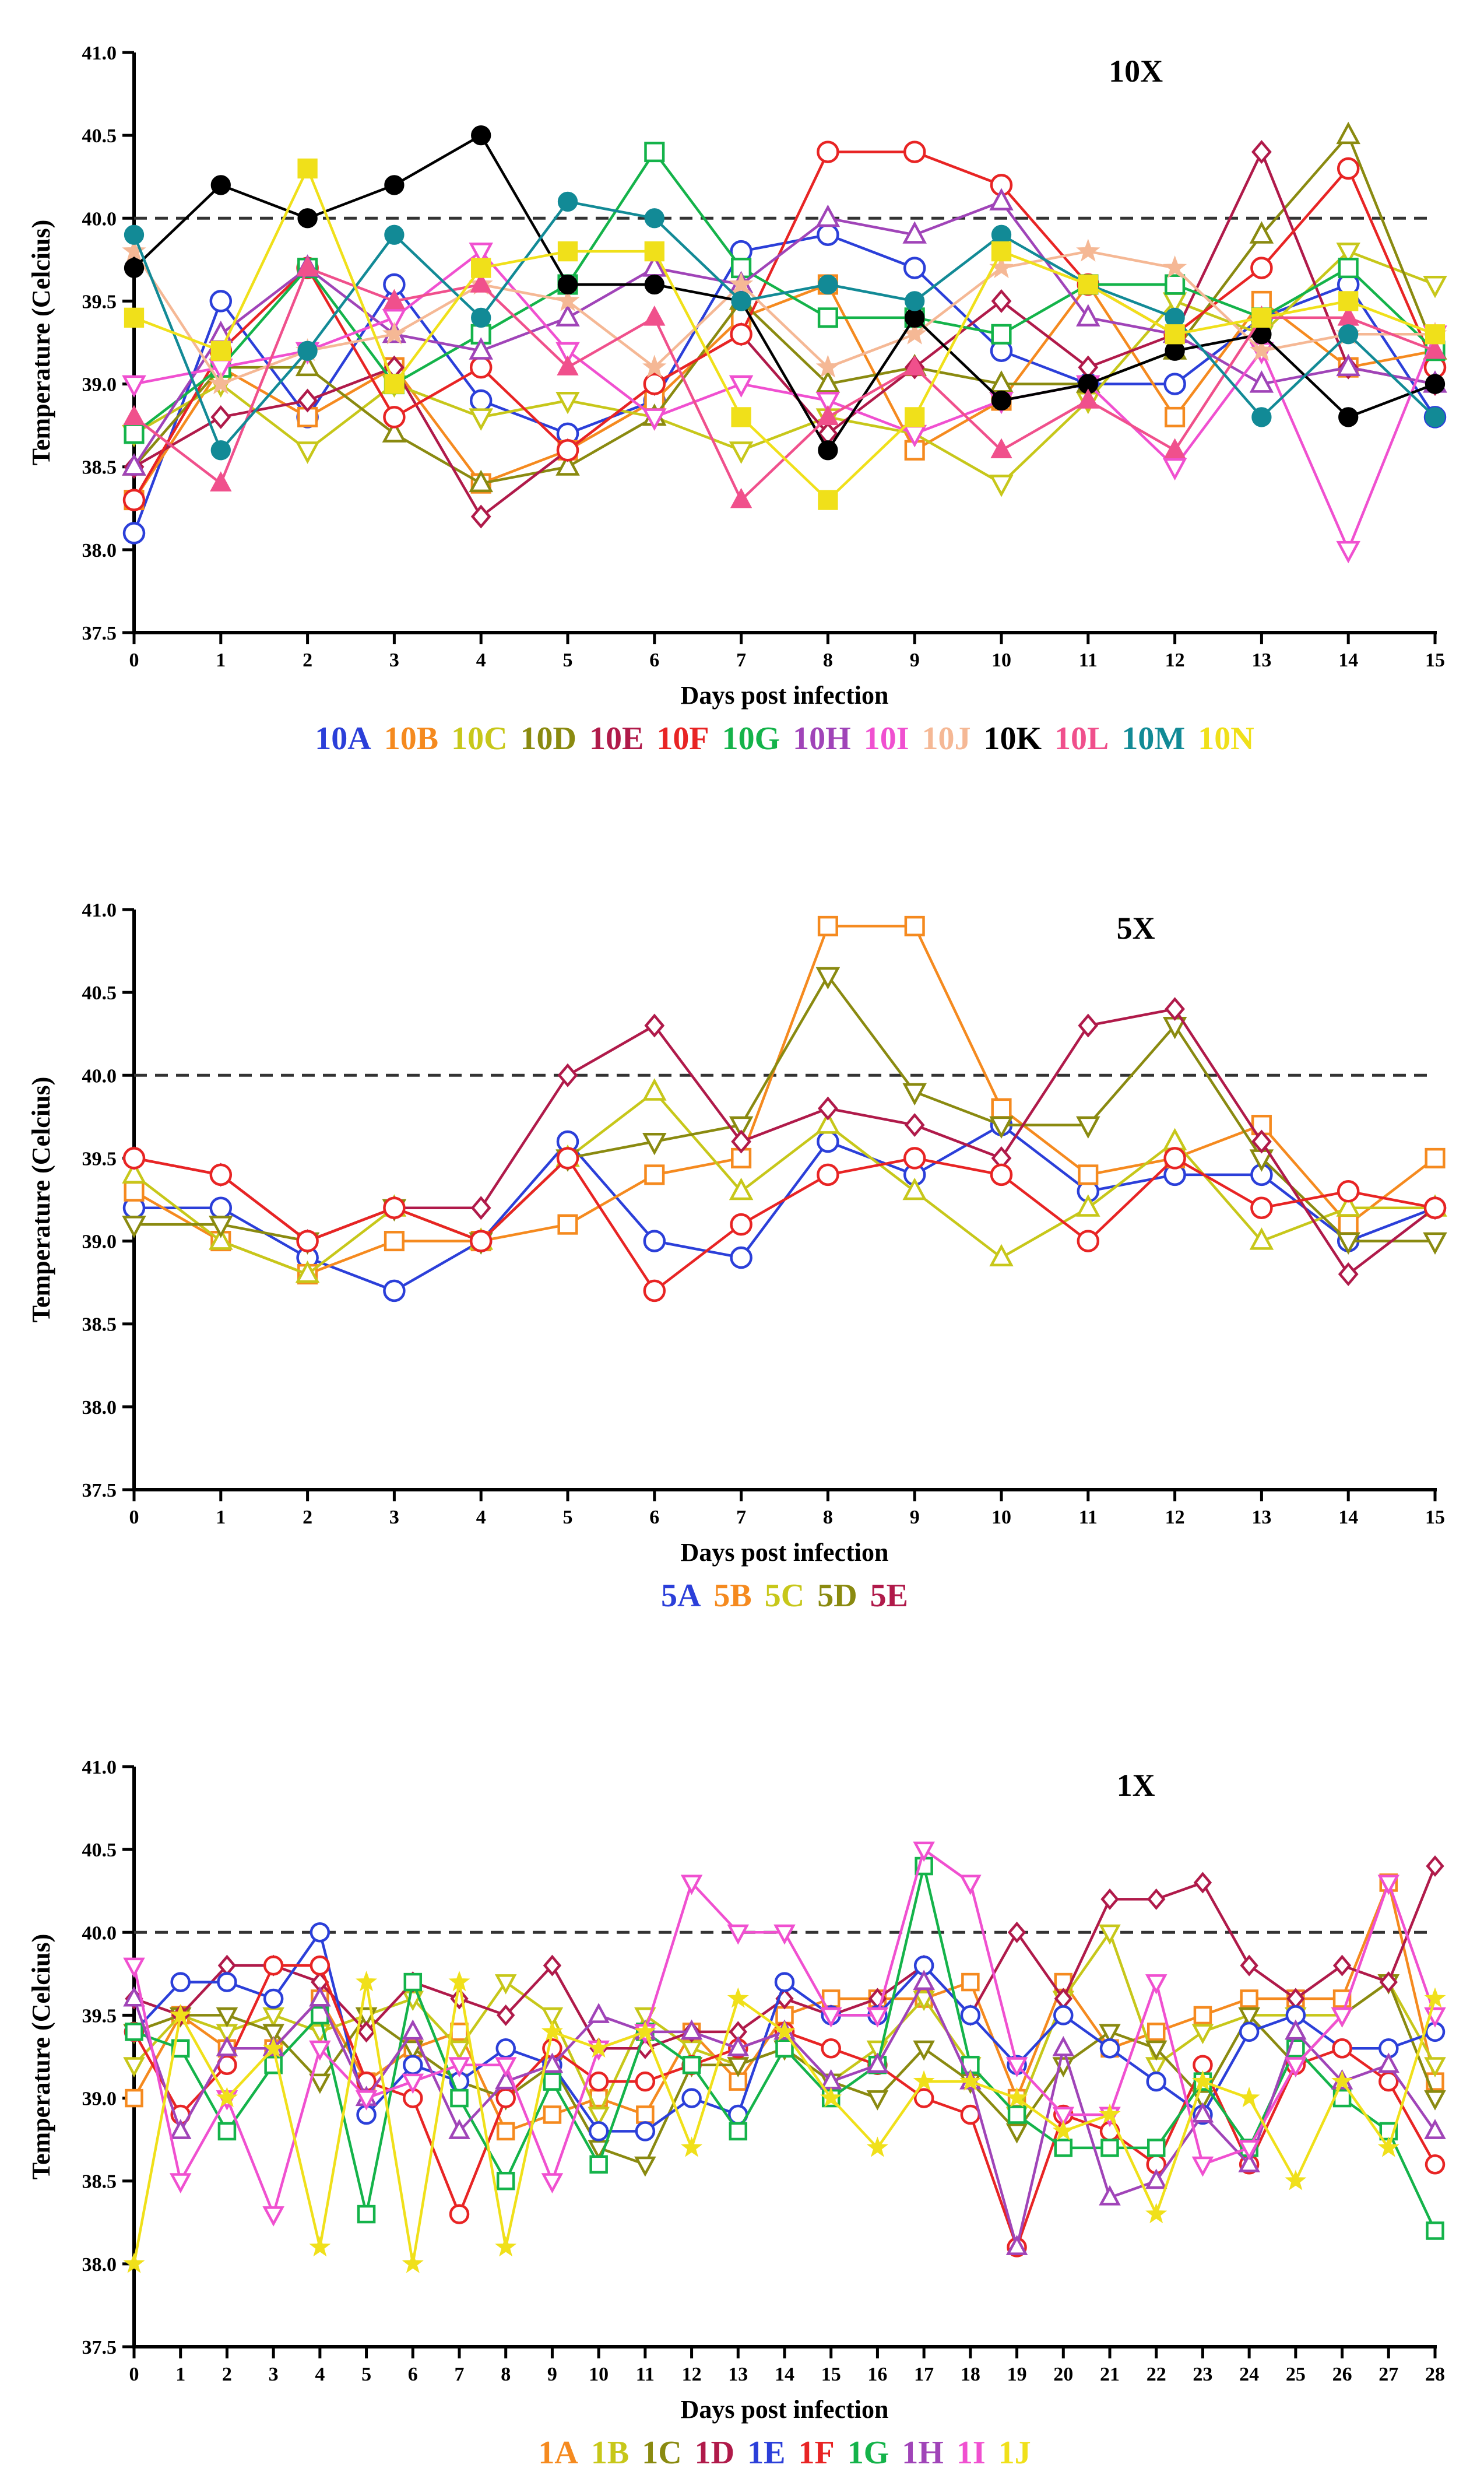  I want to click on x-tick-label: 1, so click(221, 1517).